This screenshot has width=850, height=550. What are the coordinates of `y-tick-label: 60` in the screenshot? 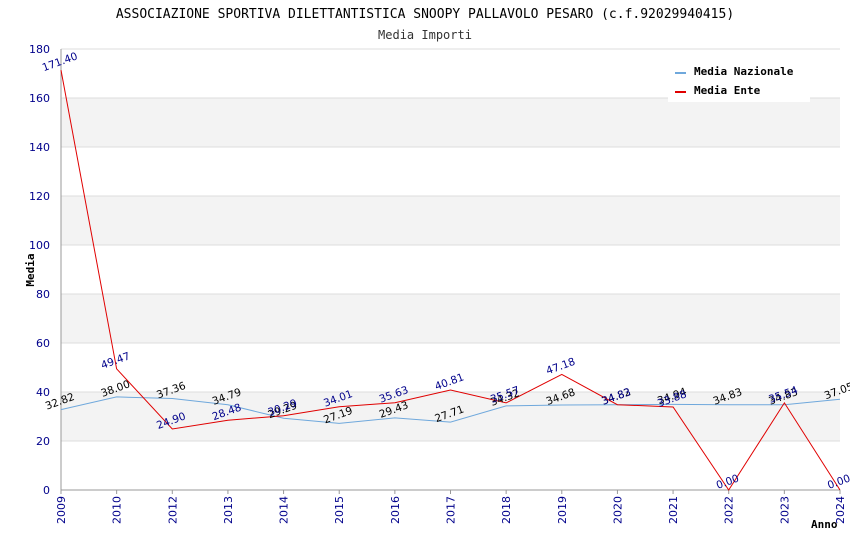 It's located at (43, 343).